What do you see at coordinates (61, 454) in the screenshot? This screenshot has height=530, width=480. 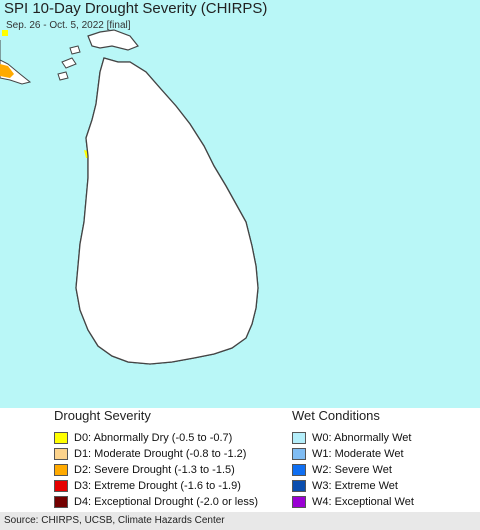 I see `swatch-d1` at bounding box center [61, 454].